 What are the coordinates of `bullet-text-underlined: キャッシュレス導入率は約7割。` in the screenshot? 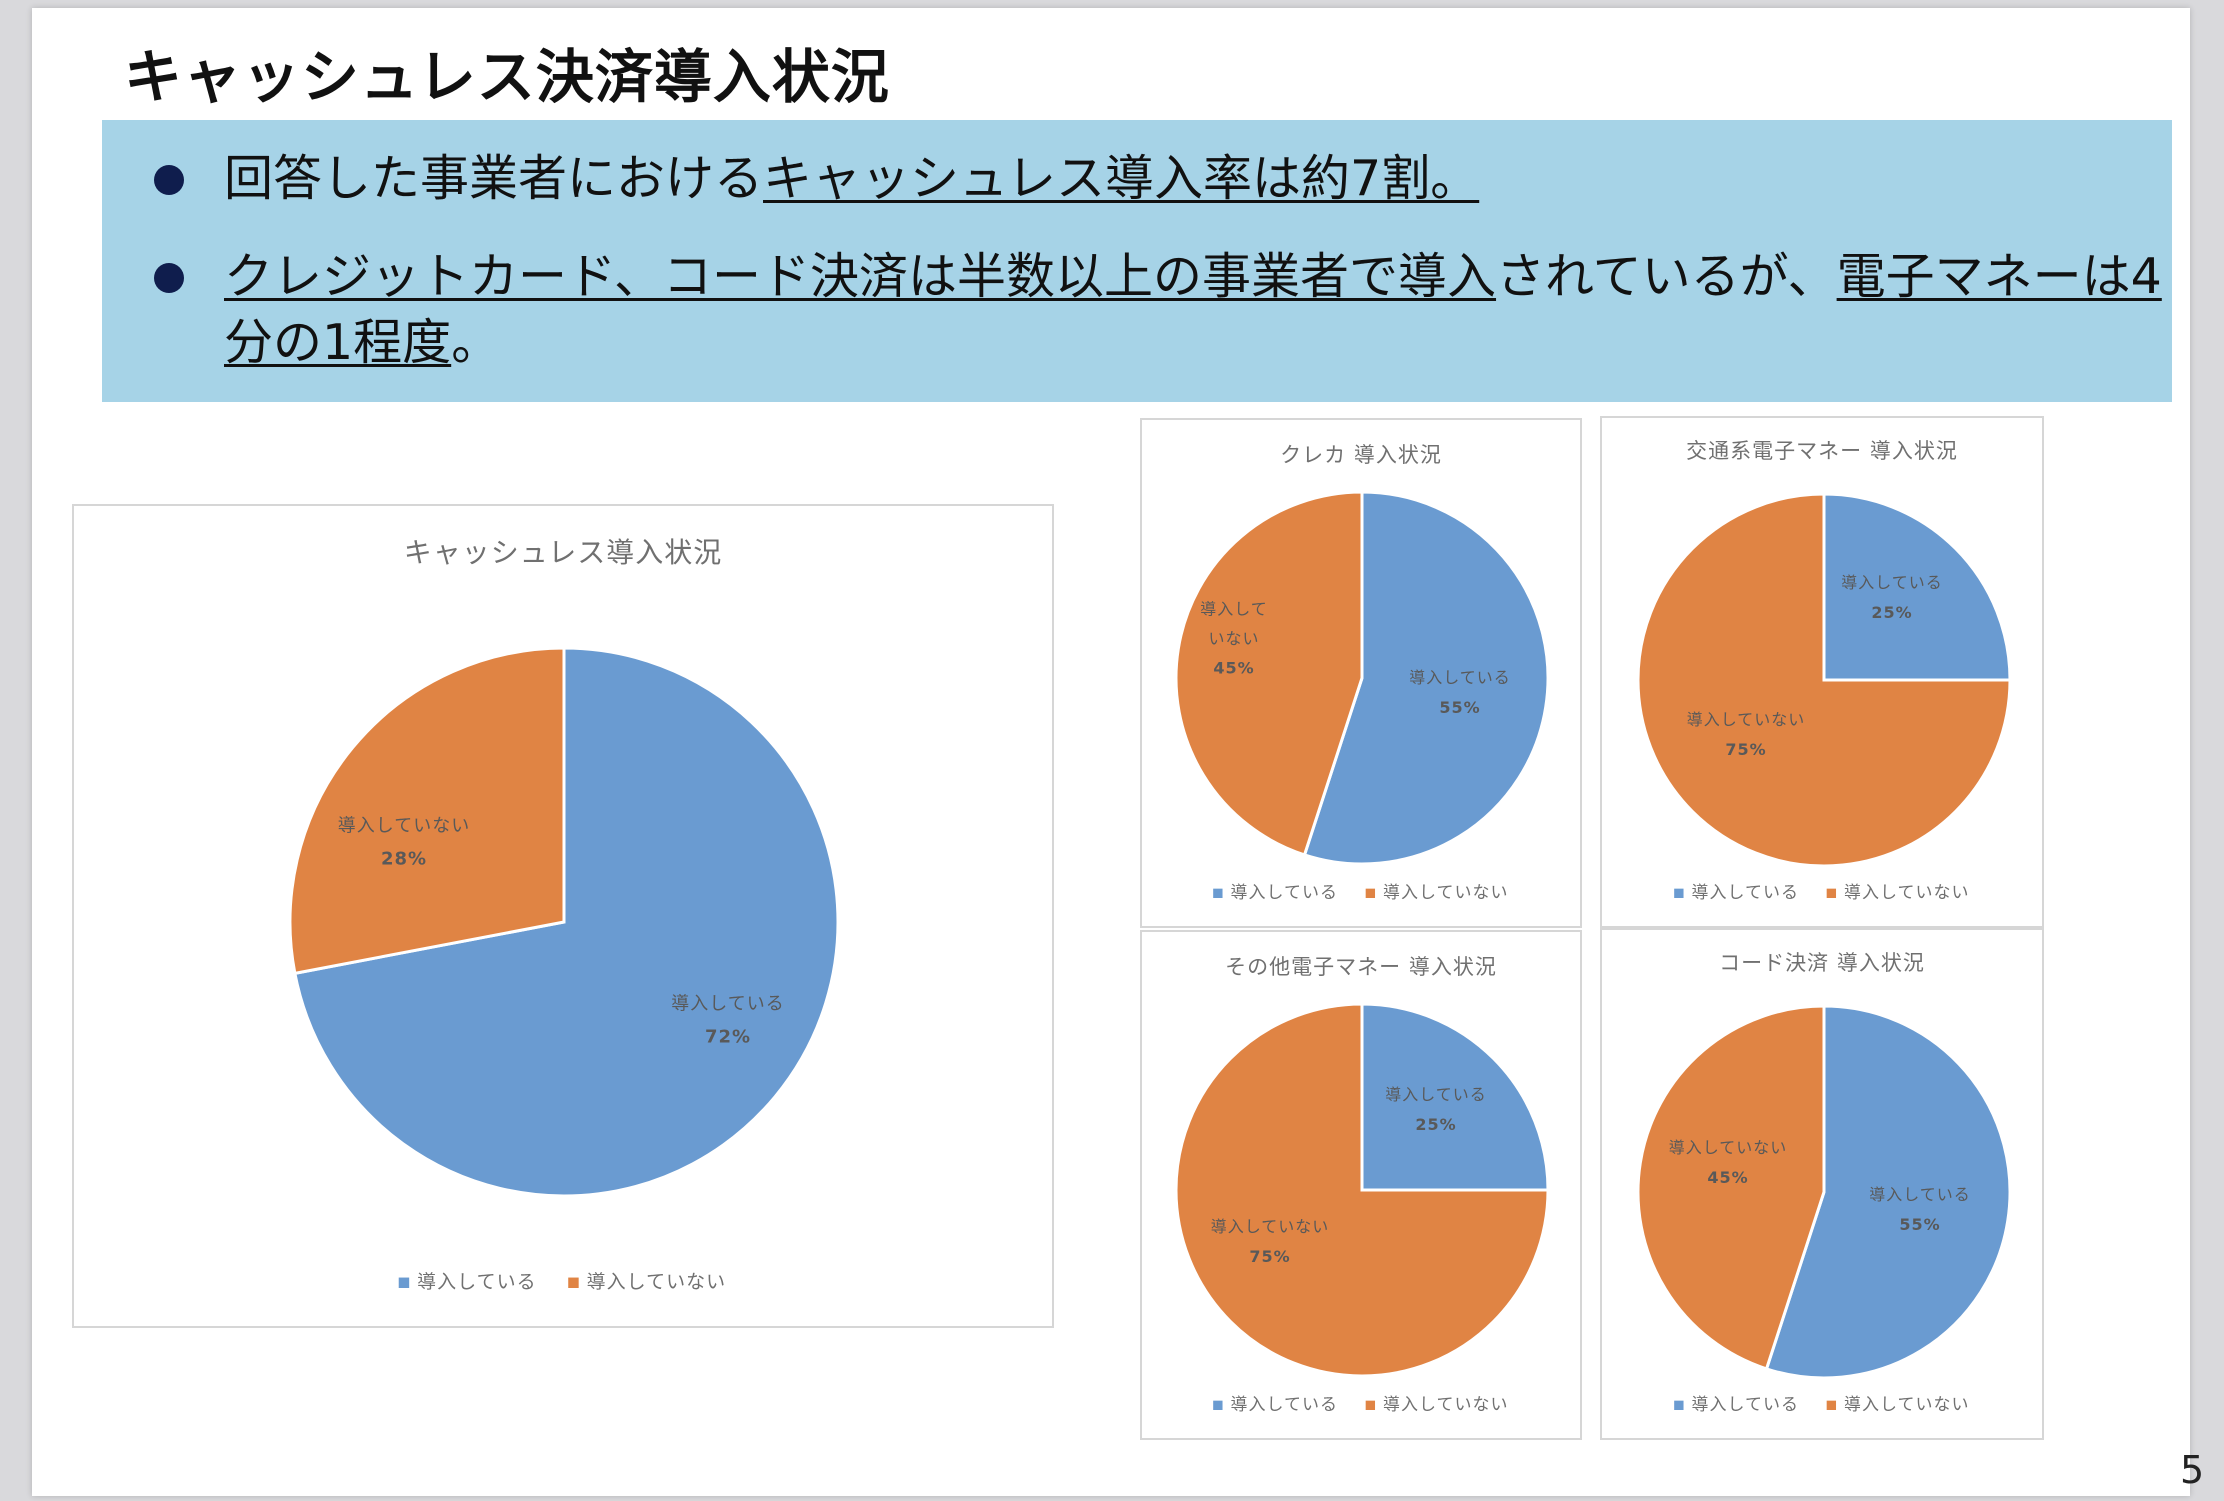 It's located at (1121, 178).